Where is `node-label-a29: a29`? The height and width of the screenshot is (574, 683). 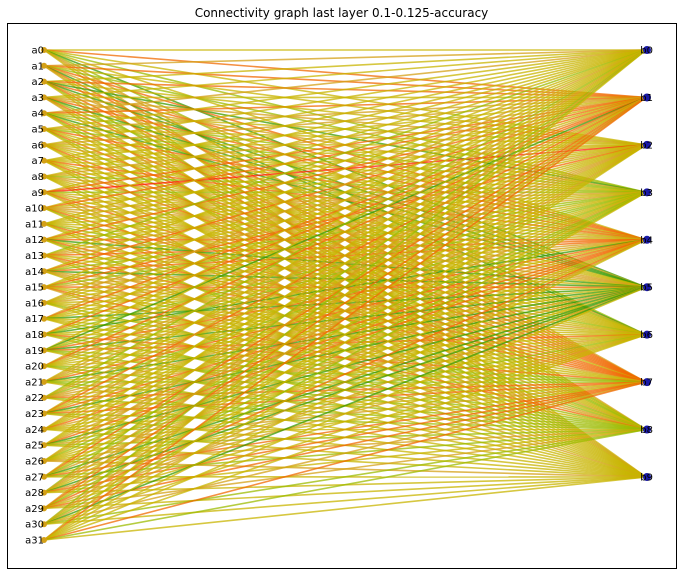 node-label-a29: a29 is located at coordinates (34, 509).